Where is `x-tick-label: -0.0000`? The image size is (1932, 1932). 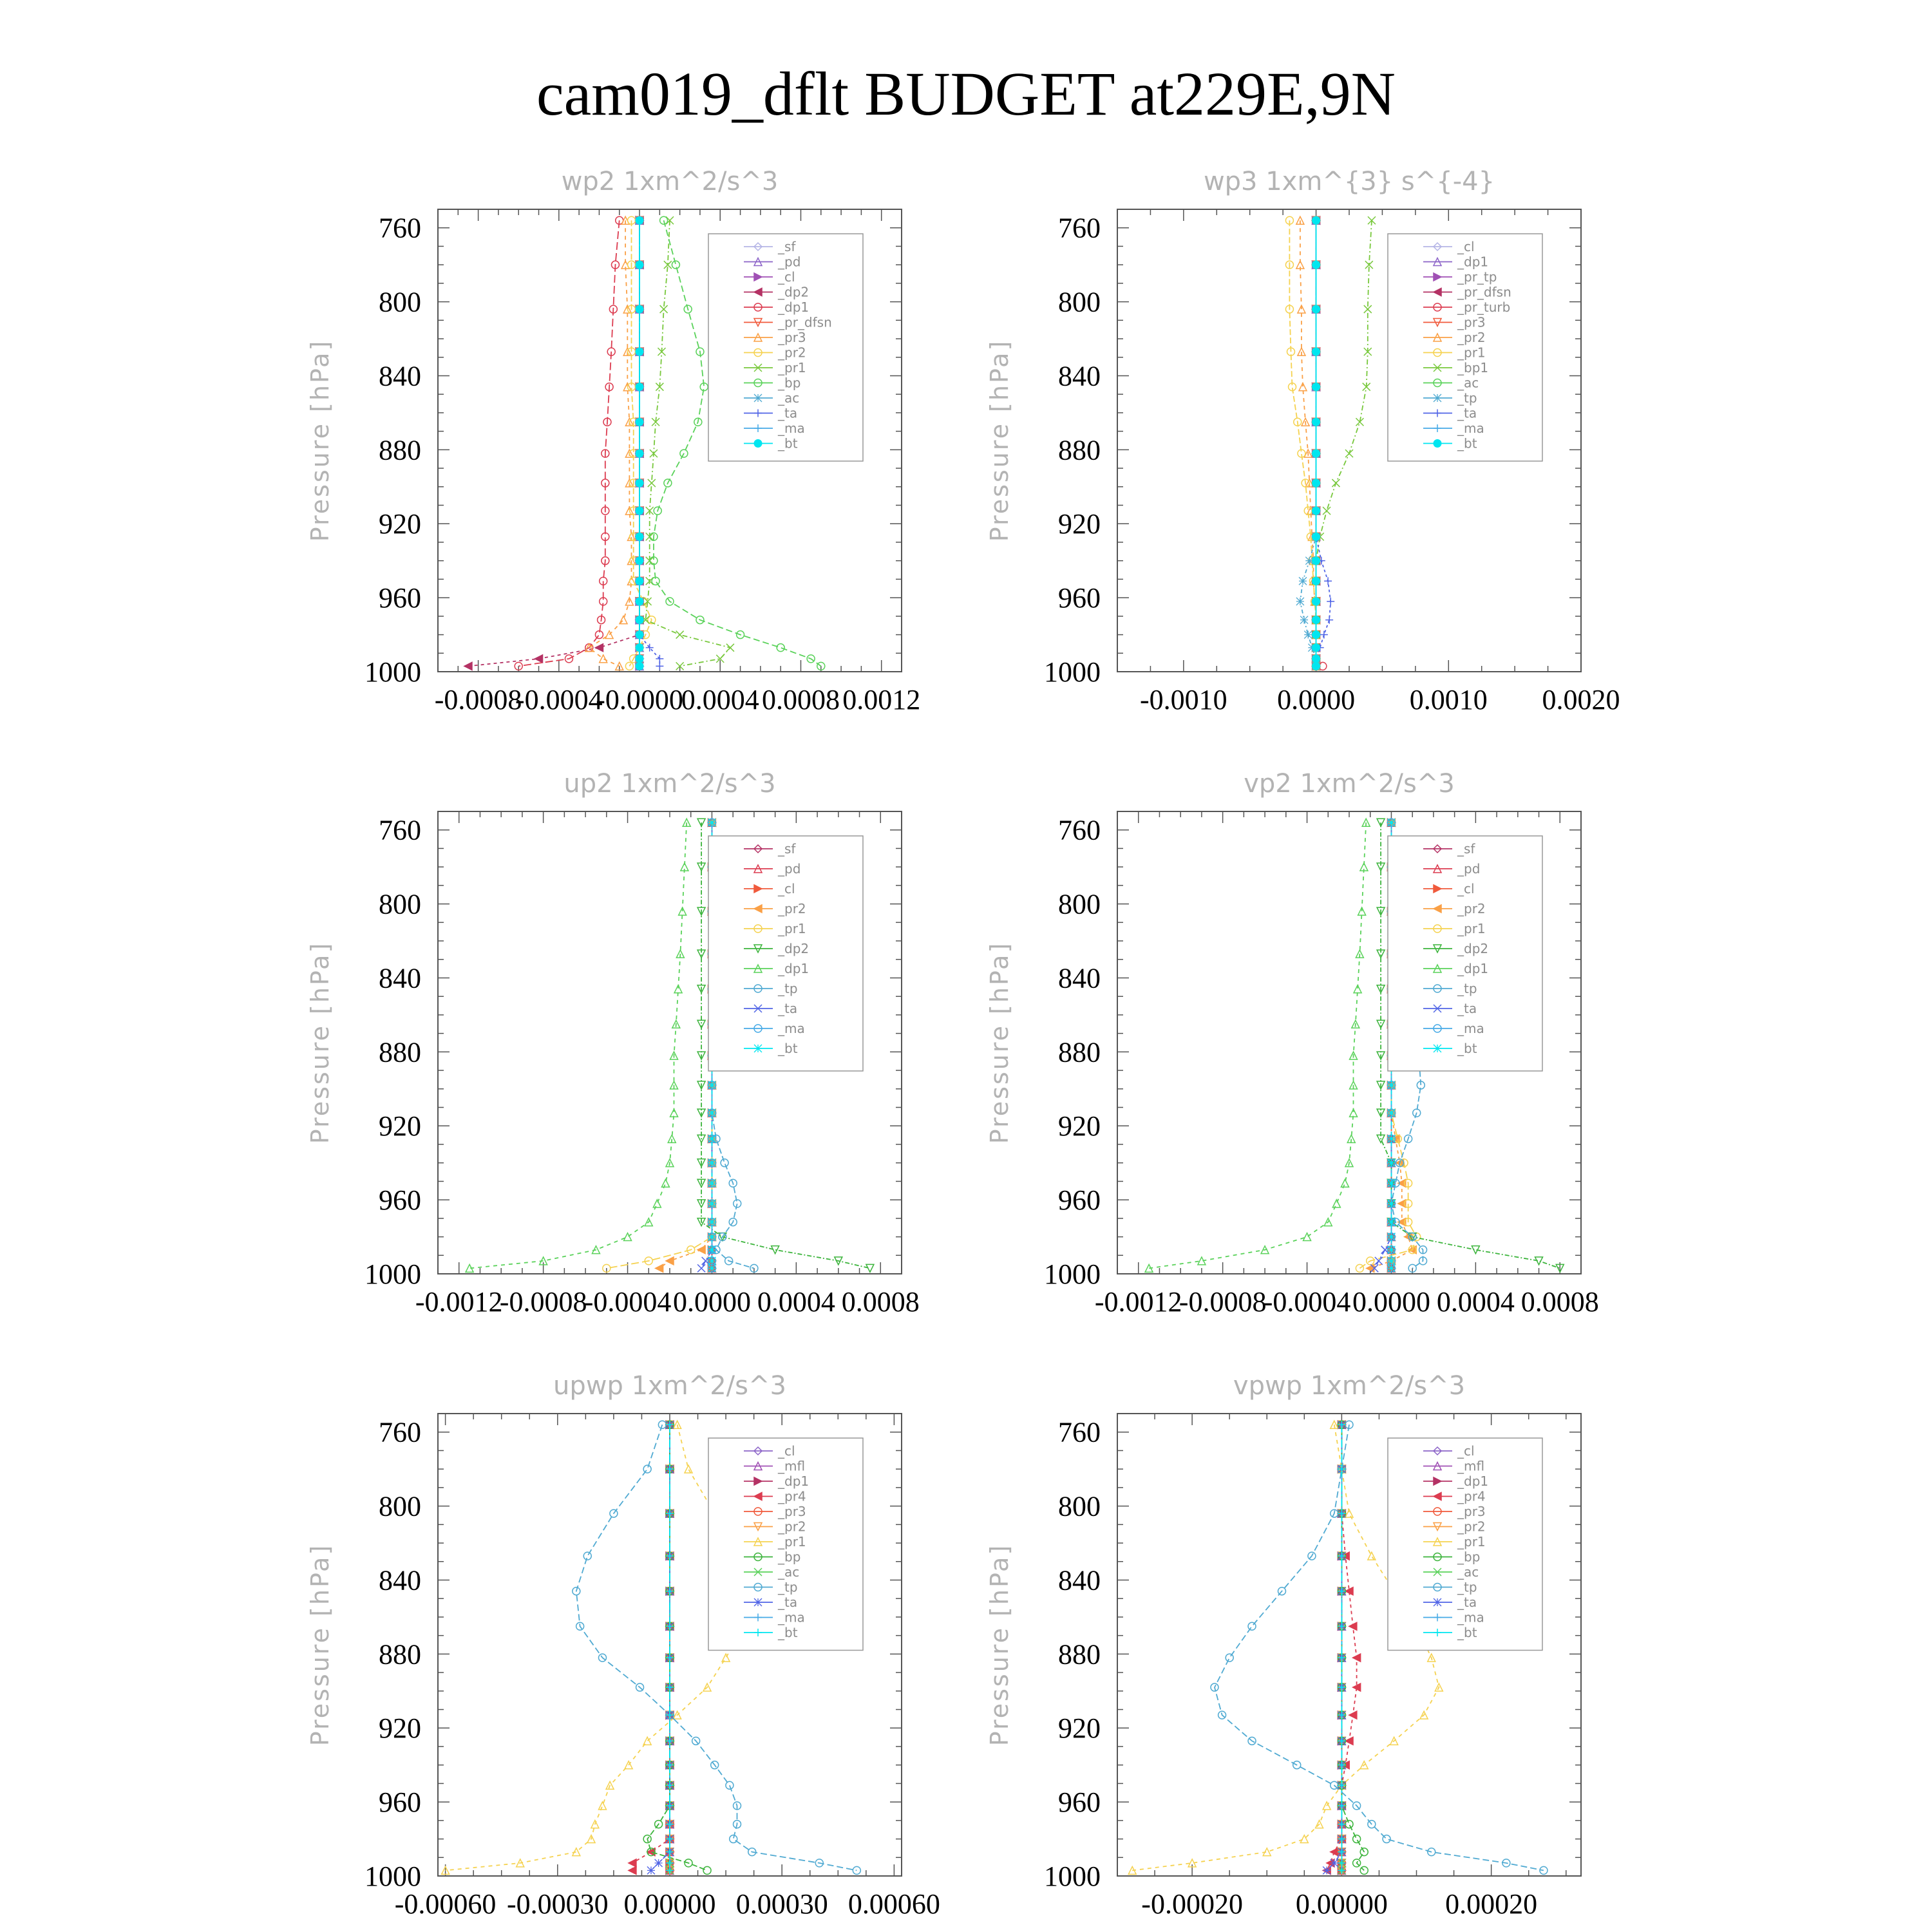
x-tick-label: -0.0000 is located at coordinates (639, 699).